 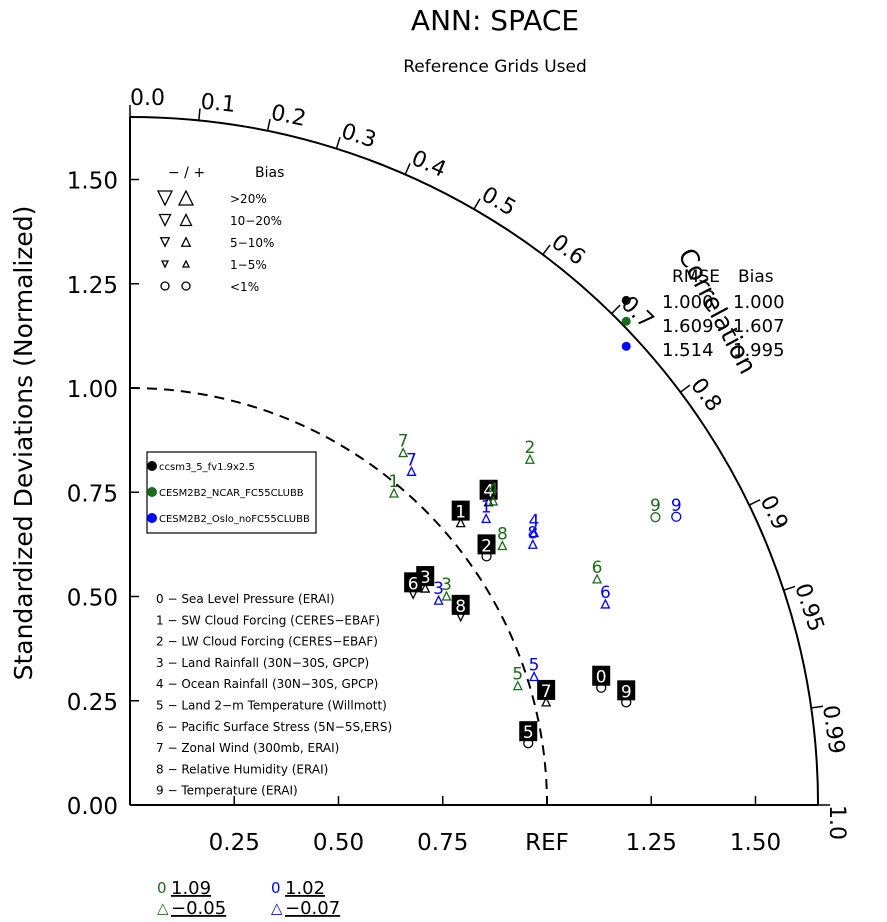 What do you see at coordinates (267, 684) in the screenshot?
I see `variable-entry: 4 − Ocean Rainfall (30N−30S, GPCP)` at bounding box center [267, 684].